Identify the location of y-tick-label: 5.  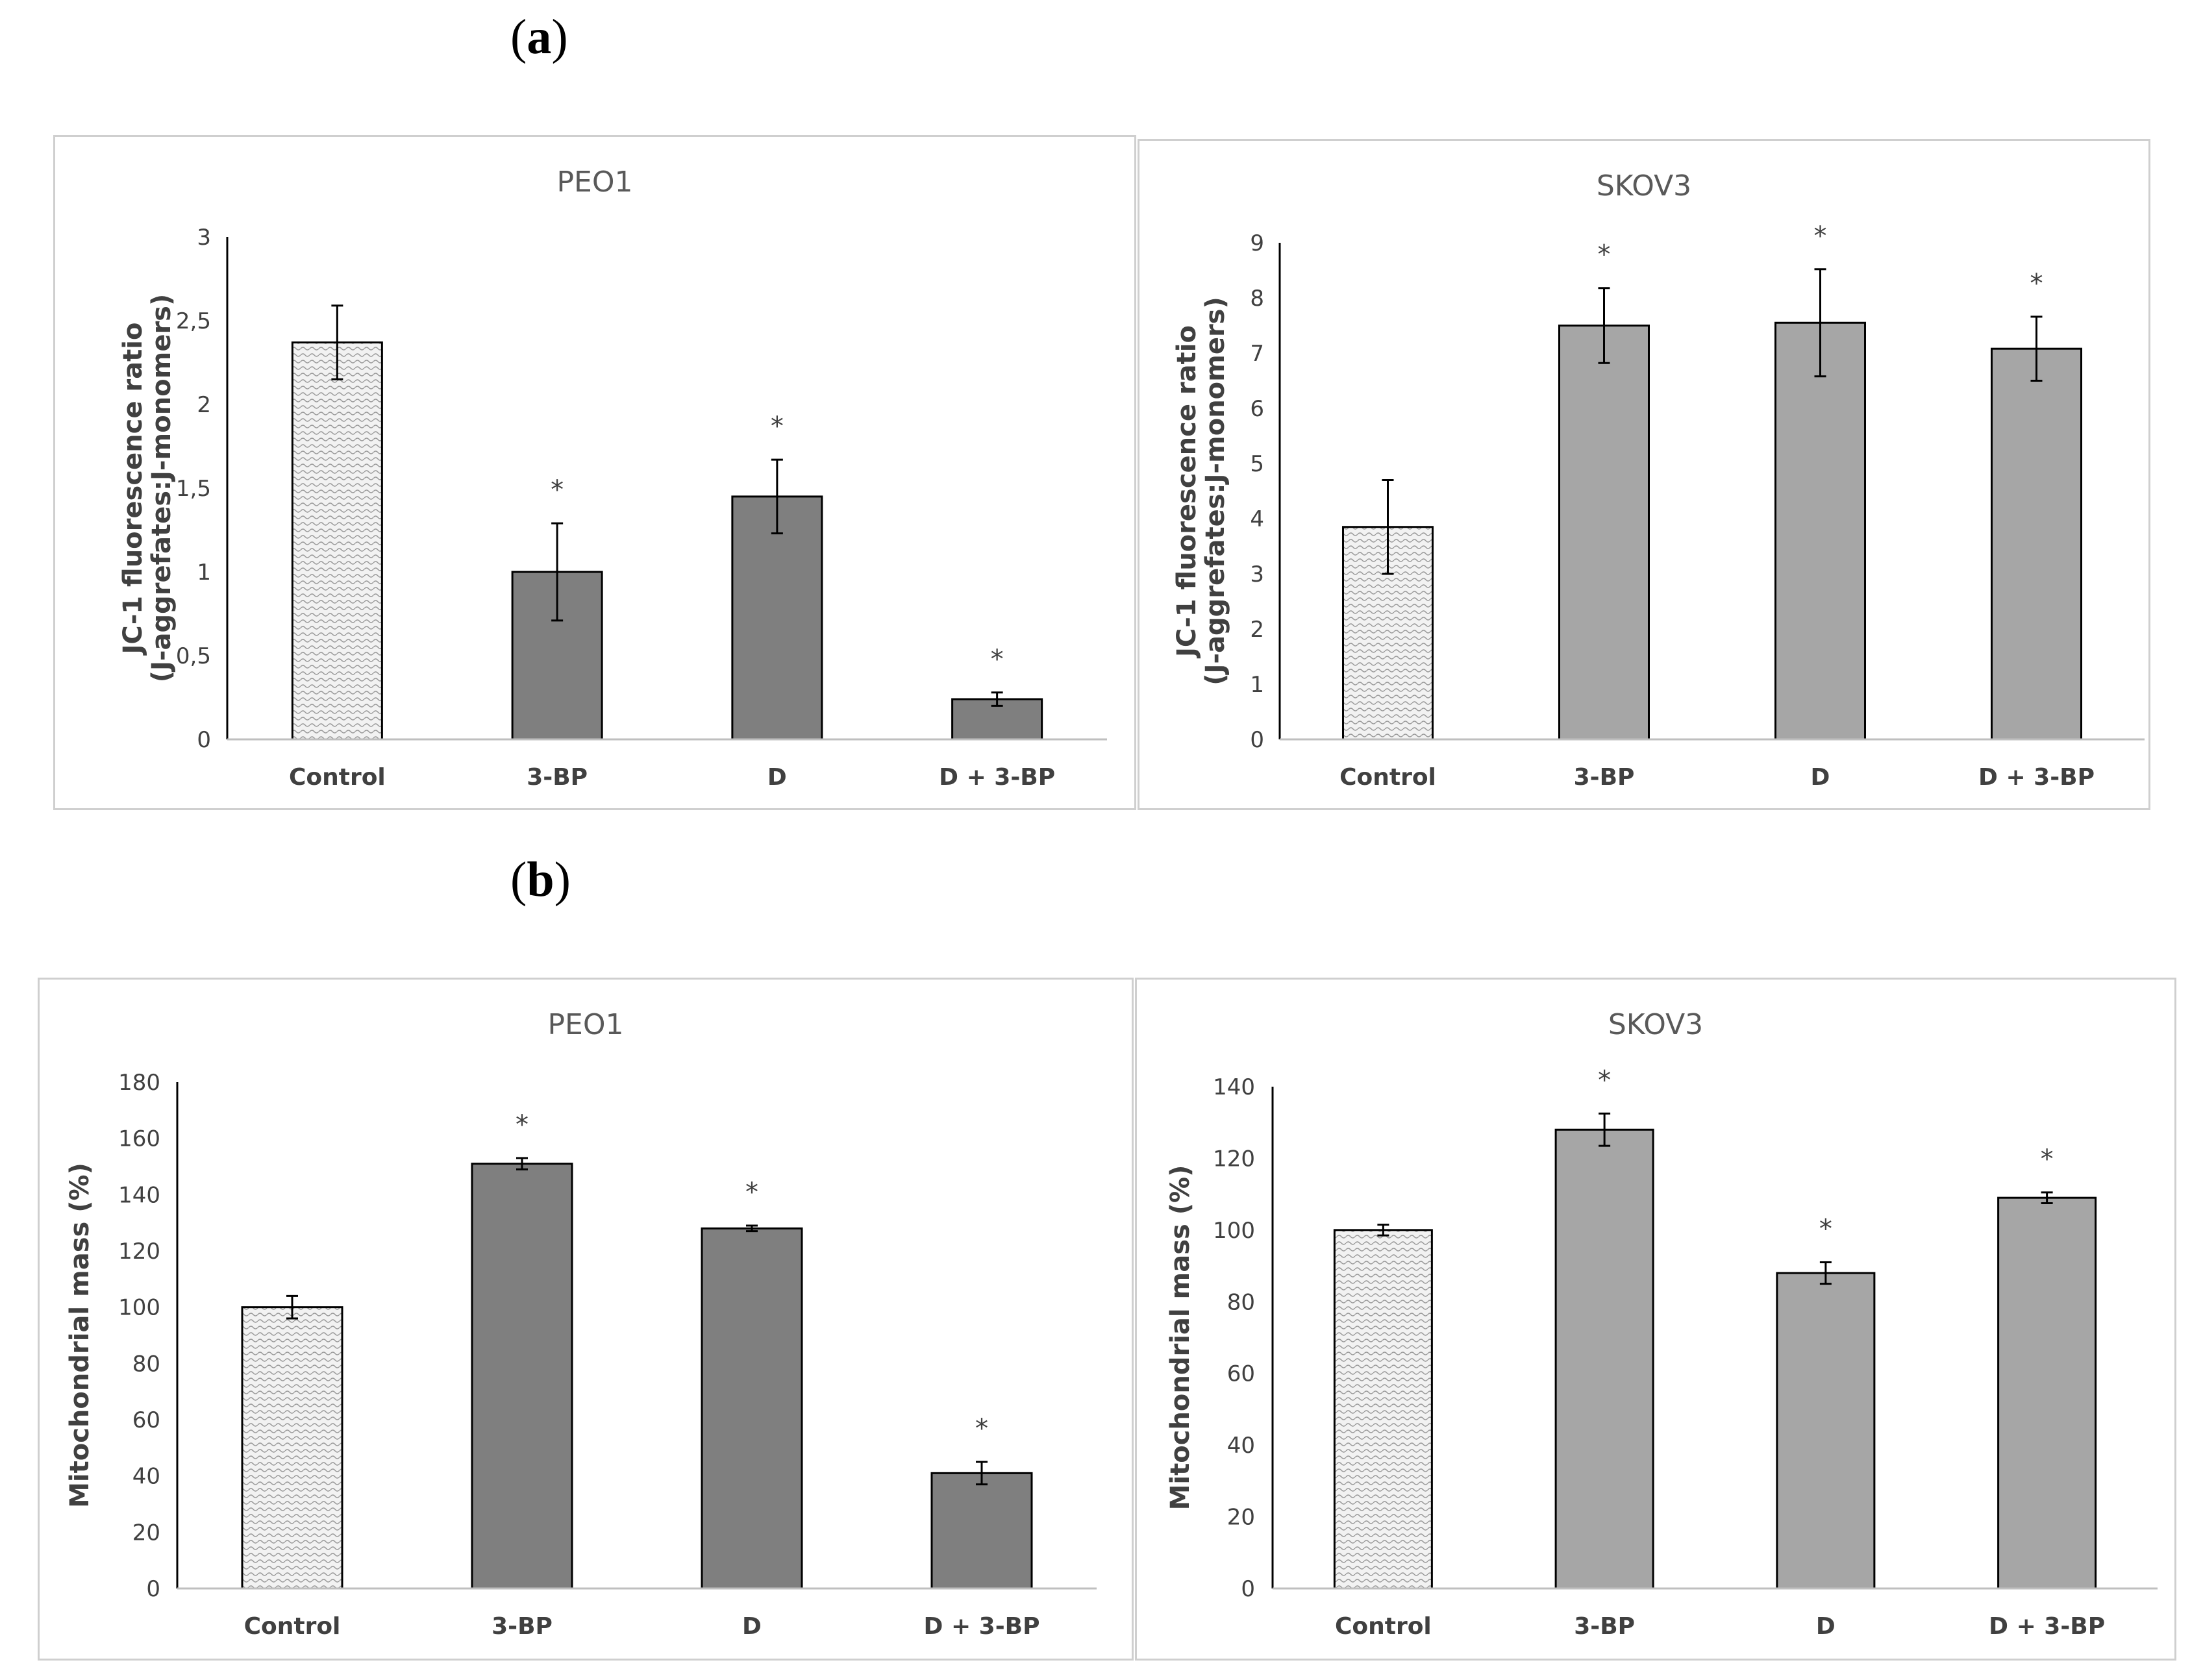
(1257, 464).